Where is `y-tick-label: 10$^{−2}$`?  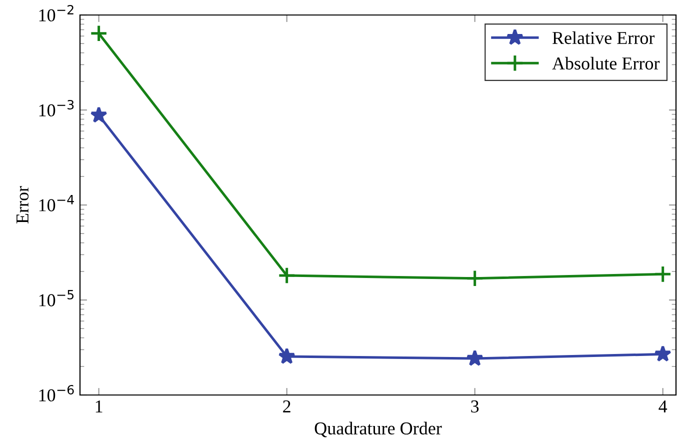
y-tick-label: 10$^{−2}$ is located at coordinates (56, 13).